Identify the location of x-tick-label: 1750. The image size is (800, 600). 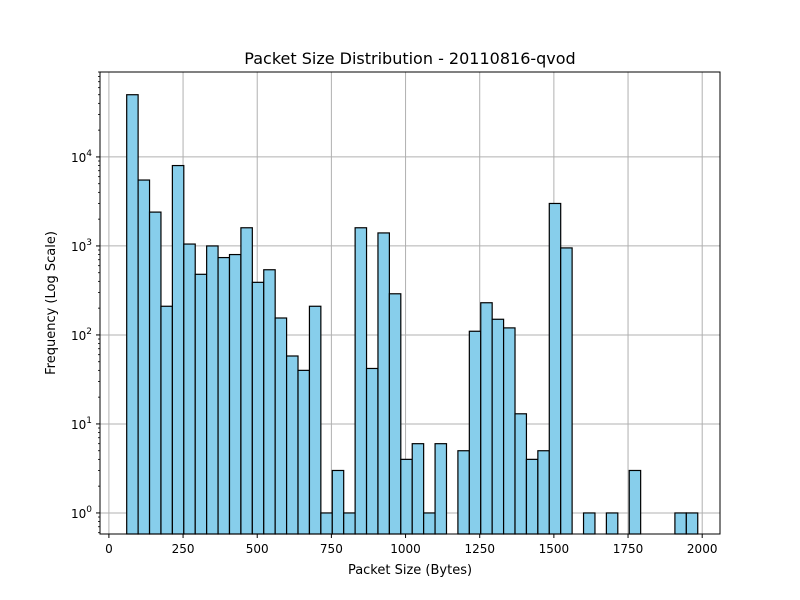
(628, 549).